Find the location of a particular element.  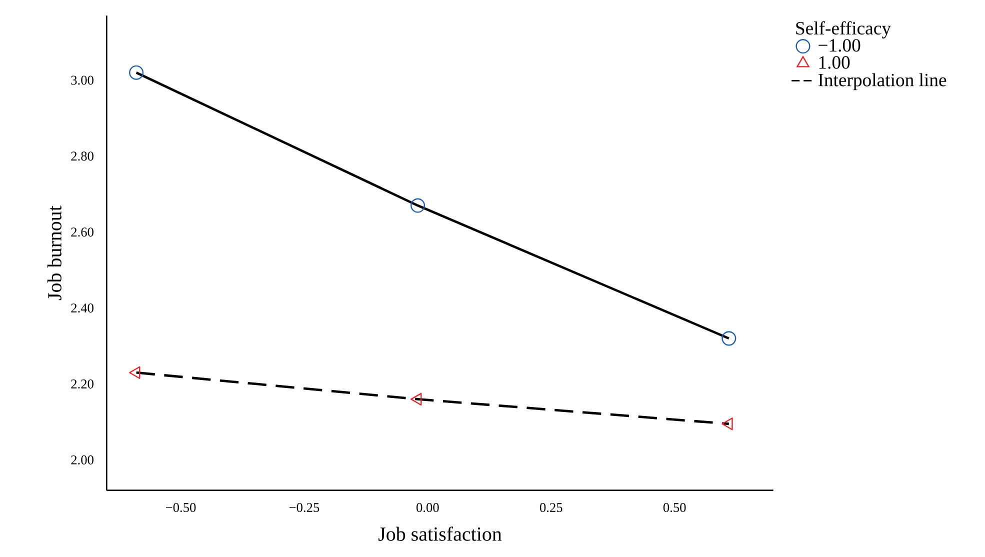

x-tick-label: 0.25 is located at coordinates (551, 507).